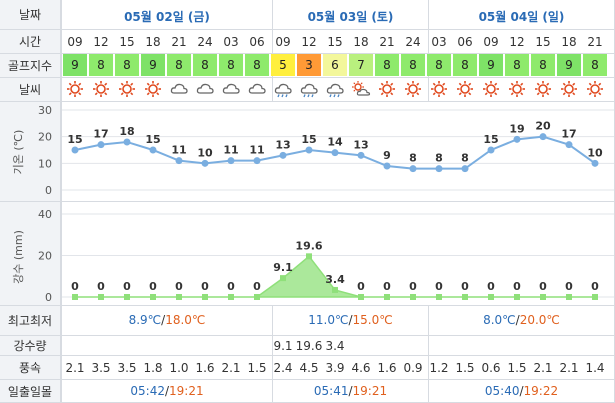 The height and width of the screenshot is (403, 615). Describe the element at coordinates (413, 158) in the screenshot. I see `temp-data-label: 8` at that location.